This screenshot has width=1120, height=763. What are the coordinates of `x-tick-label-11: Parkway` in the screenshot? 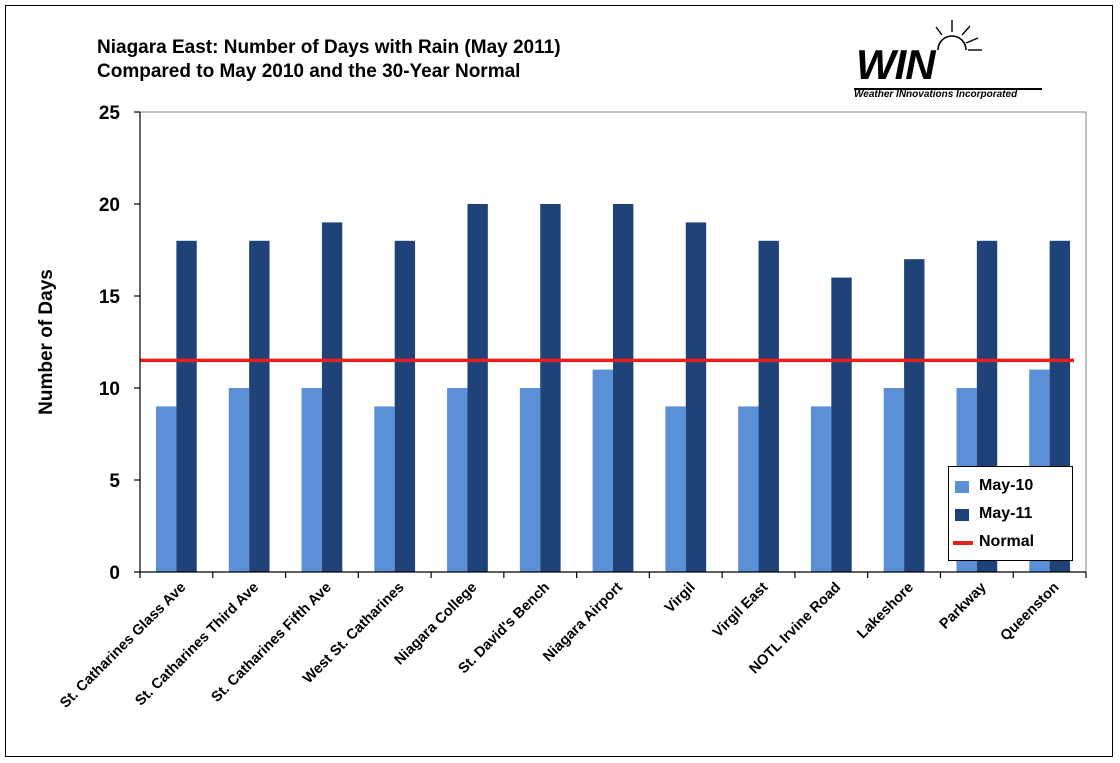 It's located at (963, 606).